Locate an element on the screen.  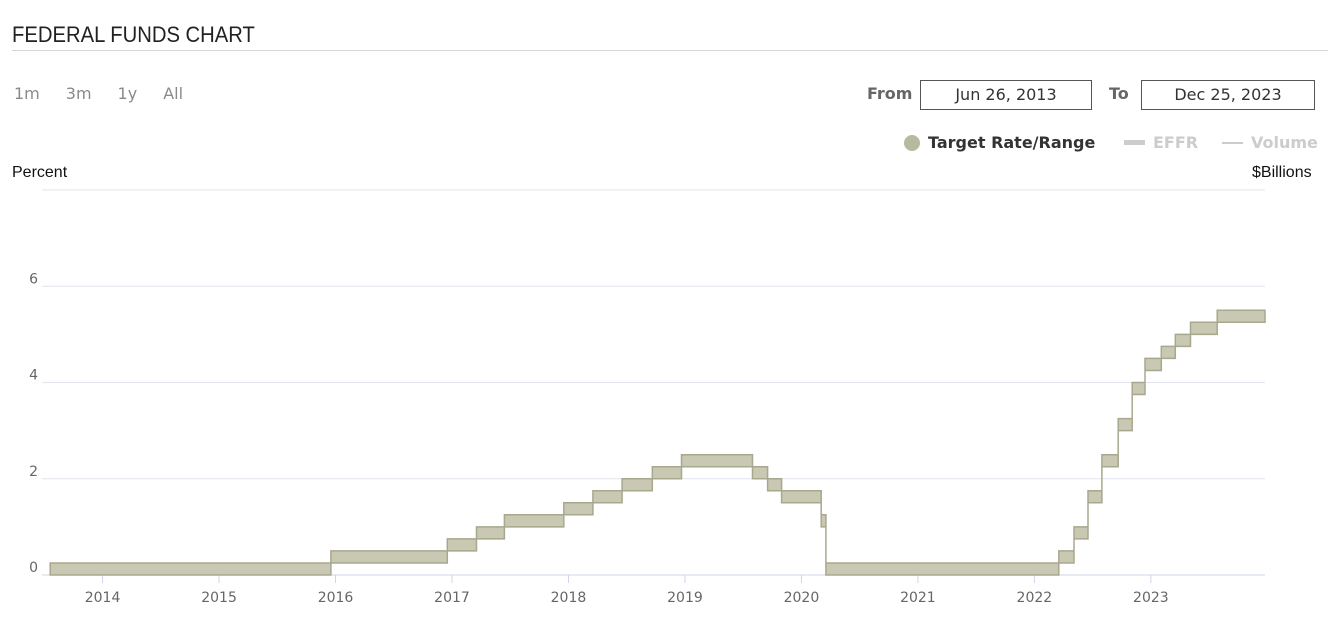
x-tick-label: 2023 is located at coordinates (1151, 598).